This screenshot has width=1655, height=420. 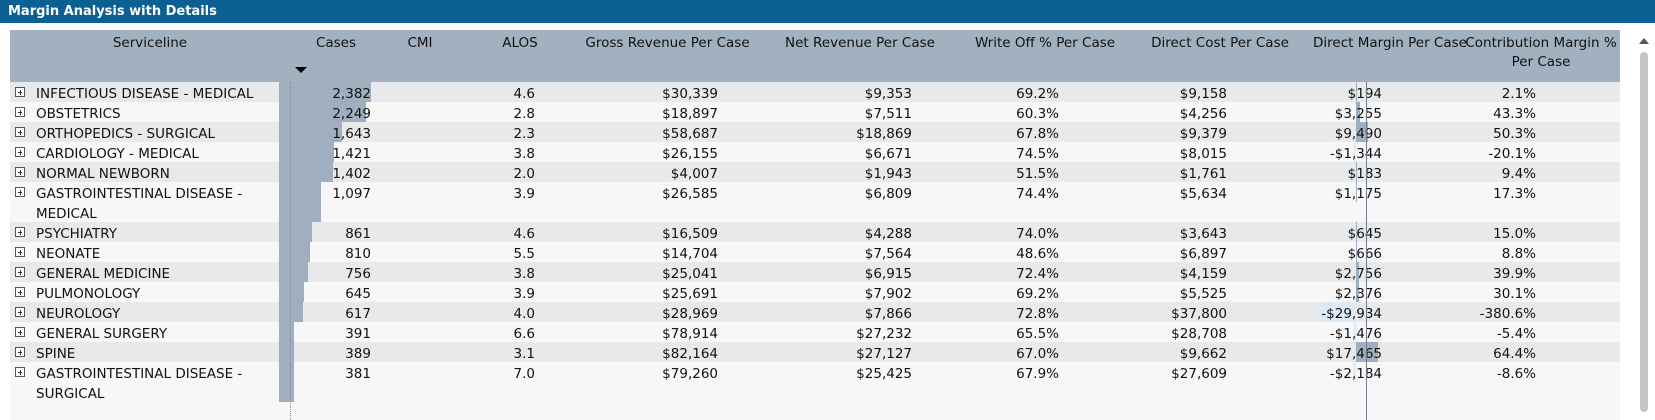 What do you see at coordinates (68, 254) in the screenshot?
I see `serviceline-cell: NEONATE` at bounding box center [68, 254].